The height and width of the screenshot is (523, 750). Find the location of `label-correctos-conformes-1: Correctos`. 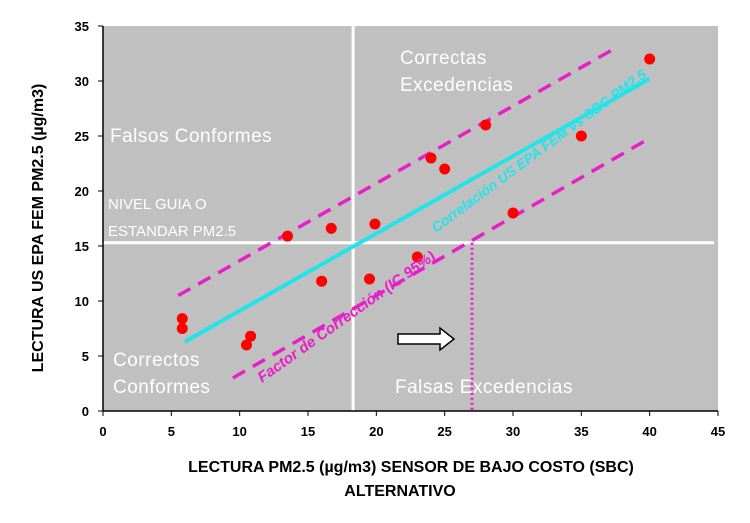

label-correctos-conformes-1: Correctos is located at coordinates (156, 360).